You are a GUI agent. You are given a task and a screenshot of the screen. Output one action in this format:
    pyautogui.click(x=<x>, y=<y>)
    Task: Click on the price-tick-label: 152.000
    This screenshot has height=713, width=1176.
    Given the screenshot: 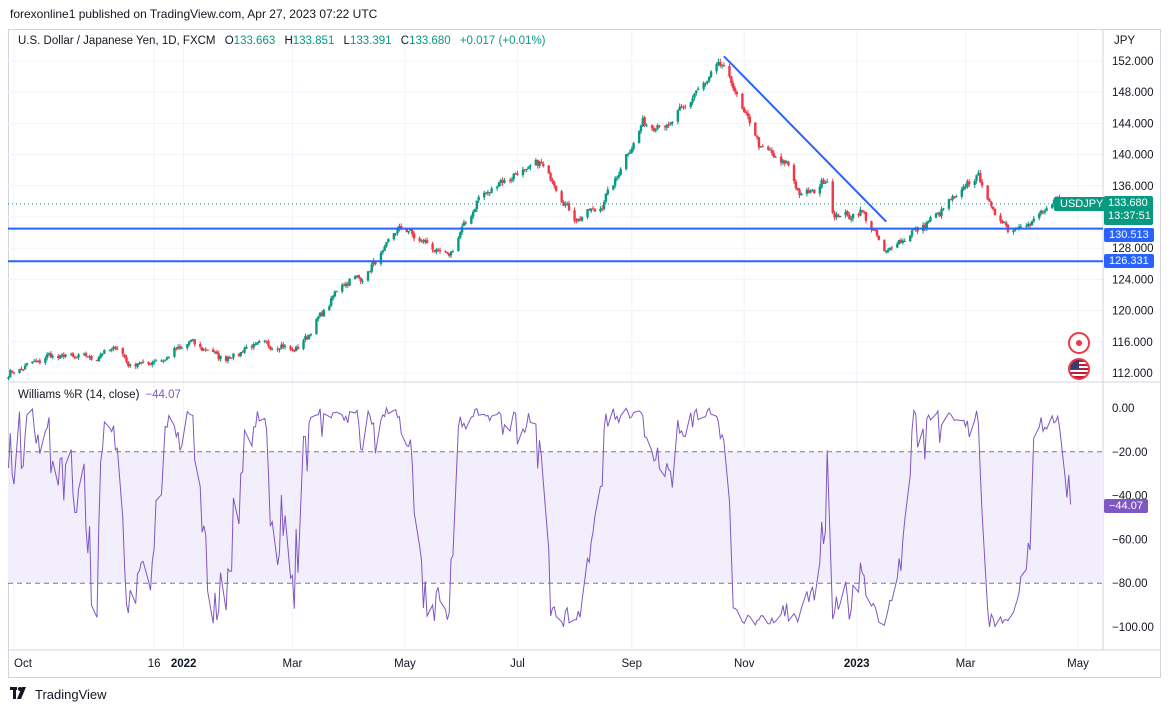 What is the action you would take?
    pyautogui.click(x=1133, y=62)
    